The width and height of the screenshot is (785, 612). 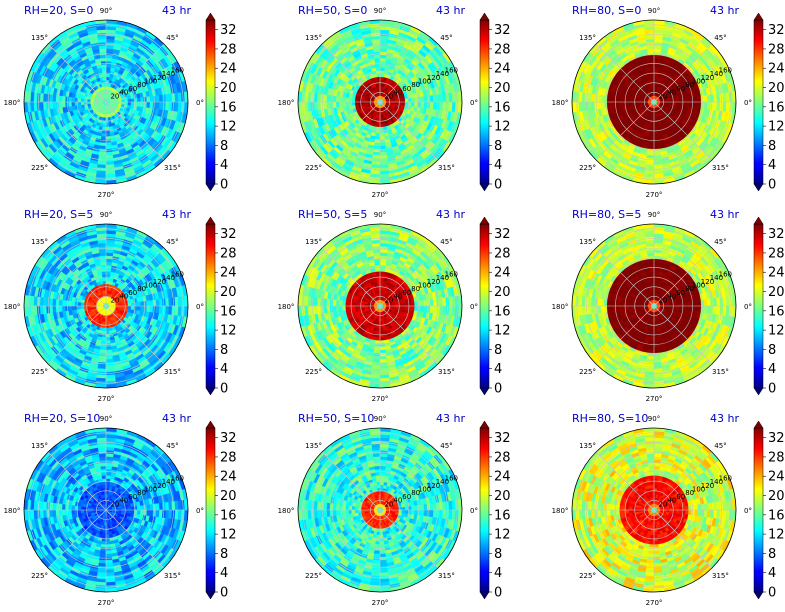 What do you see at coordinates (228, 30) in the screenshot?
I see `colorbar-tick-label: 32` at bounding box center [228, 30].